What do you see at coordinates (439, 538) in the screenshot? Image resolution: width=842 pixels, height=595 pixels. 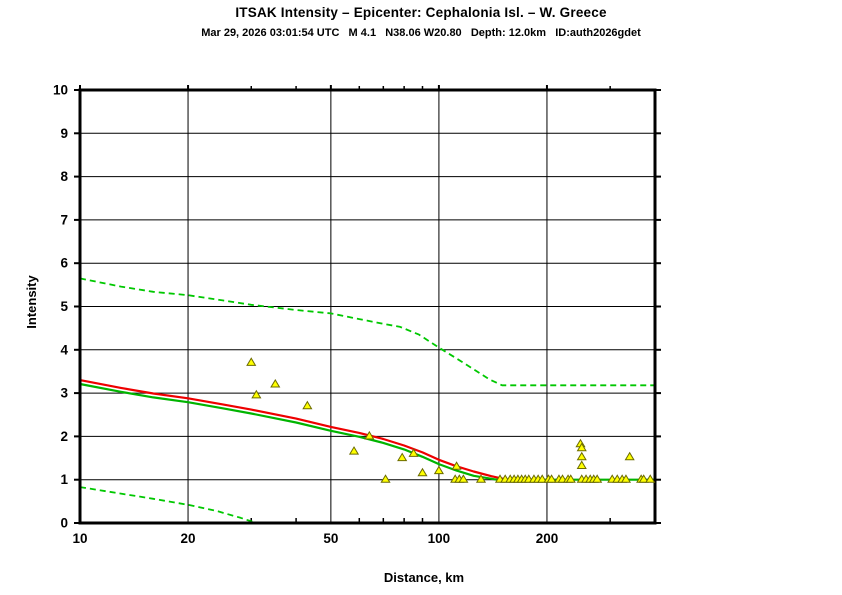 I see `x-tick-label: 100` at bounding box center [439, 538].